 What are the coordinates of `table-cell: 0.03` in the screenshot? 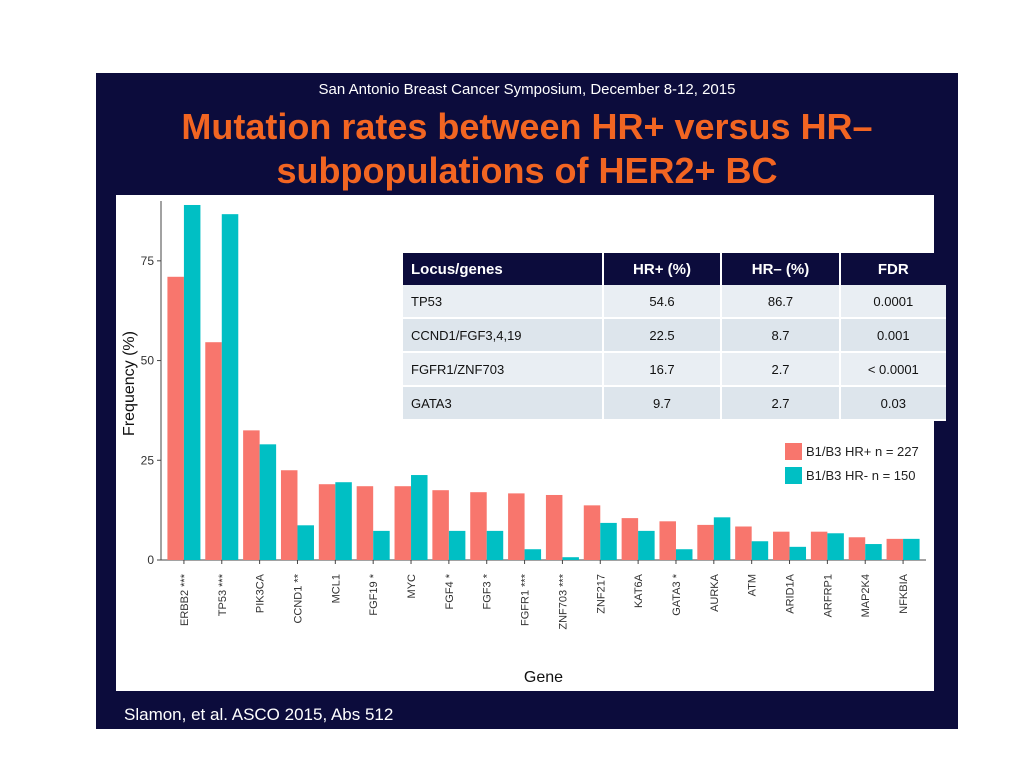 It's located at (892, 403).